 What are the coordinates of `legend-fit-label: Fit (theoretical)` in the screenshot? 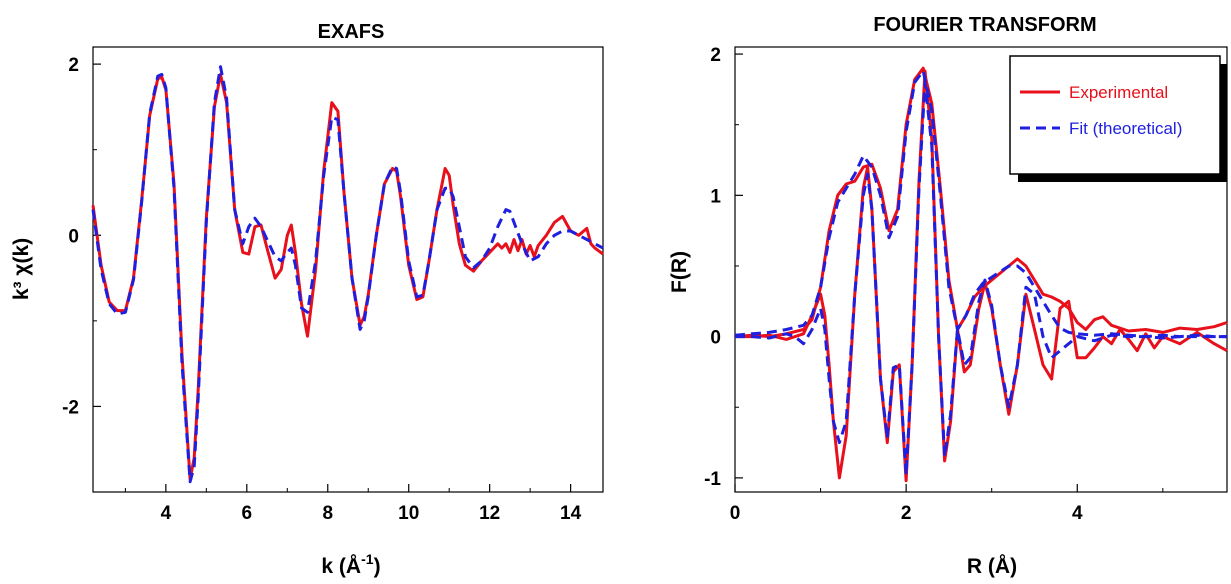 It's located at (1125, 128).